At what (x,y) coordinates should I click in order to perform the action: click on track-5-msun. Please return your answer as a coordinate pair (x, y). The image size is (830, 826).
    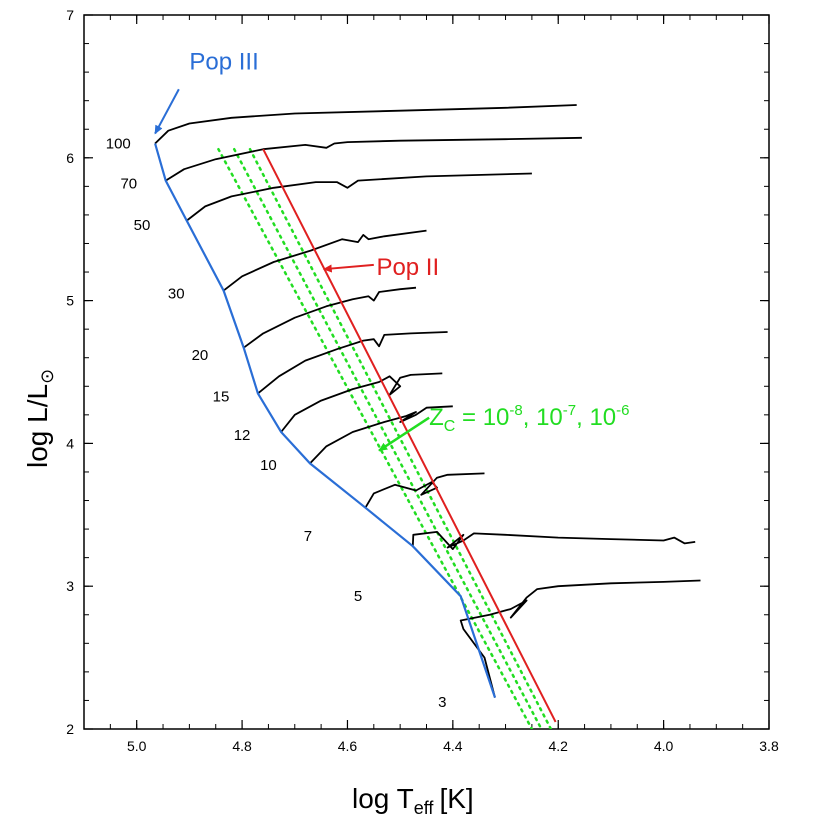
    Looking at the image, I should click on (553, 540).